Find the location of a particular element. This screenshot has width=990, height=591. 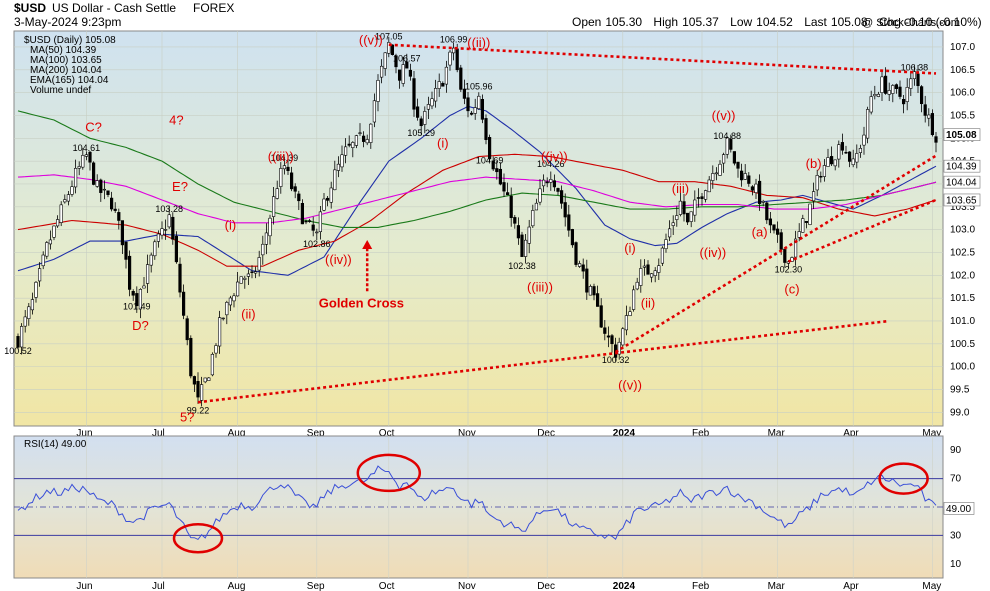

date-tick-label: Jul is located at coordinates (158, 433).